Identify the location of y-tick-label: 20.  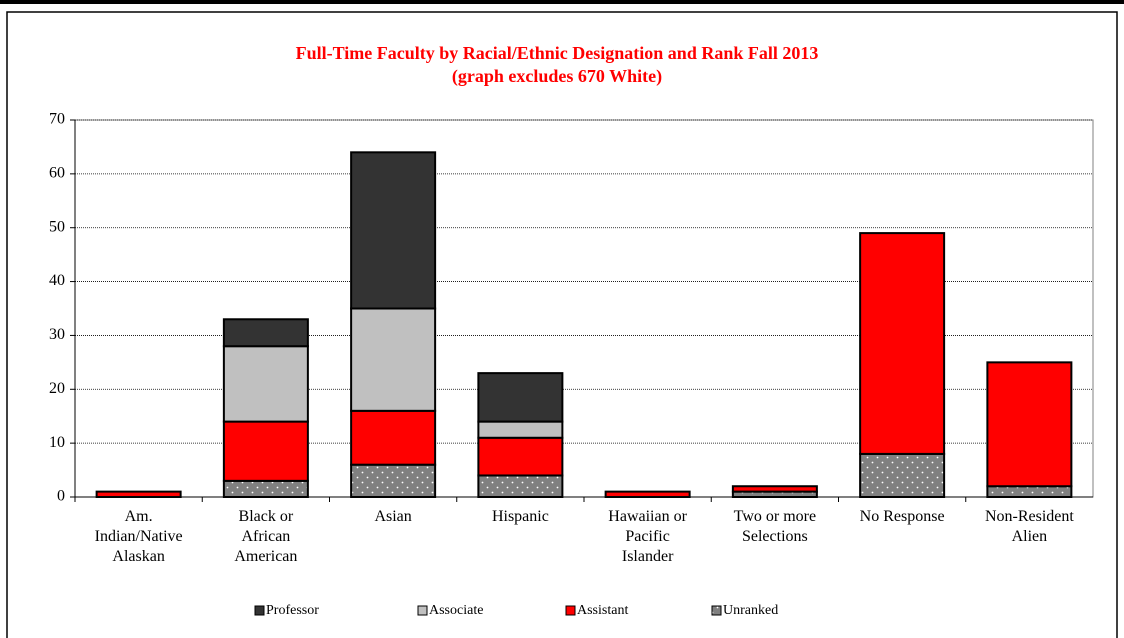
(57, 388).